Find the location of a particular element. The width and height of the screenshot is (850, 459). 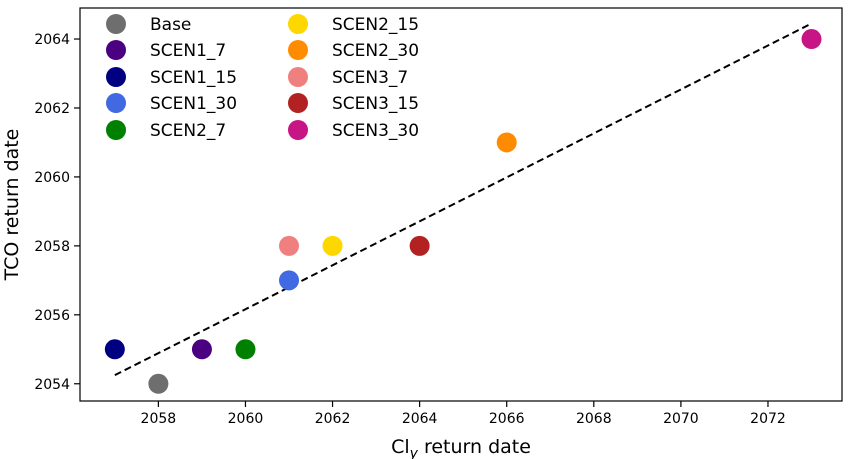

y-tick-label: 2062 is located at coordinates (52, 109).